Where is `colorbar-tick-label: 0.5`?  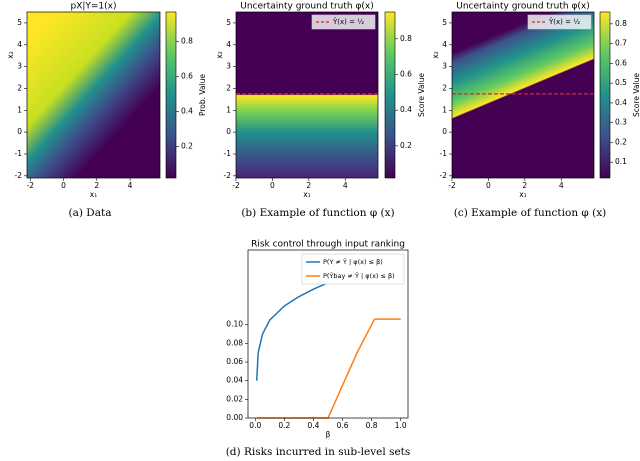 colorbar-tick-label: 0.5 is located at coordinates (621, 82).